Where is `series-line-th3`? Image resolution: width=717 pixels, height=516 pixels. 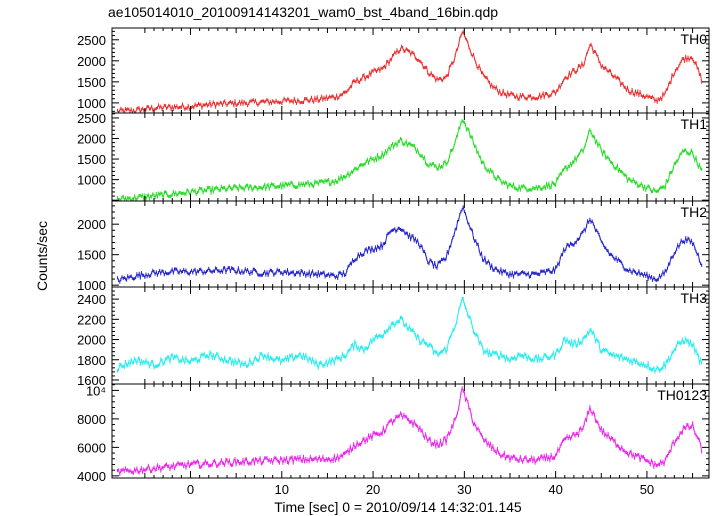 series-line-th3 is located at coordinates (410, 335).